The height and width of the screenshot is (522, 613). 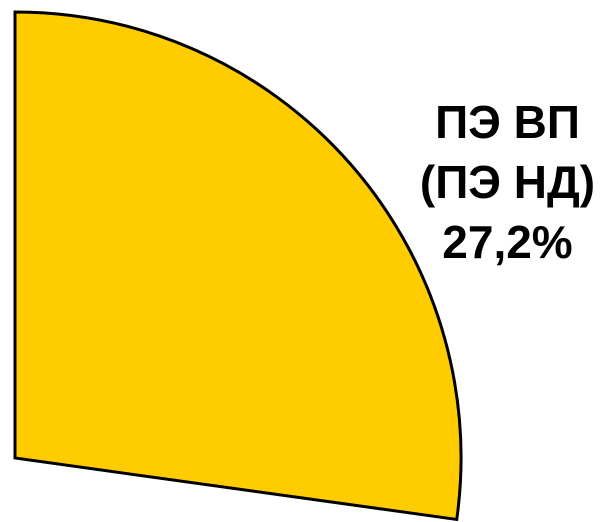 I want to click on value-label: 27,2%, so click(x=507, y=242).